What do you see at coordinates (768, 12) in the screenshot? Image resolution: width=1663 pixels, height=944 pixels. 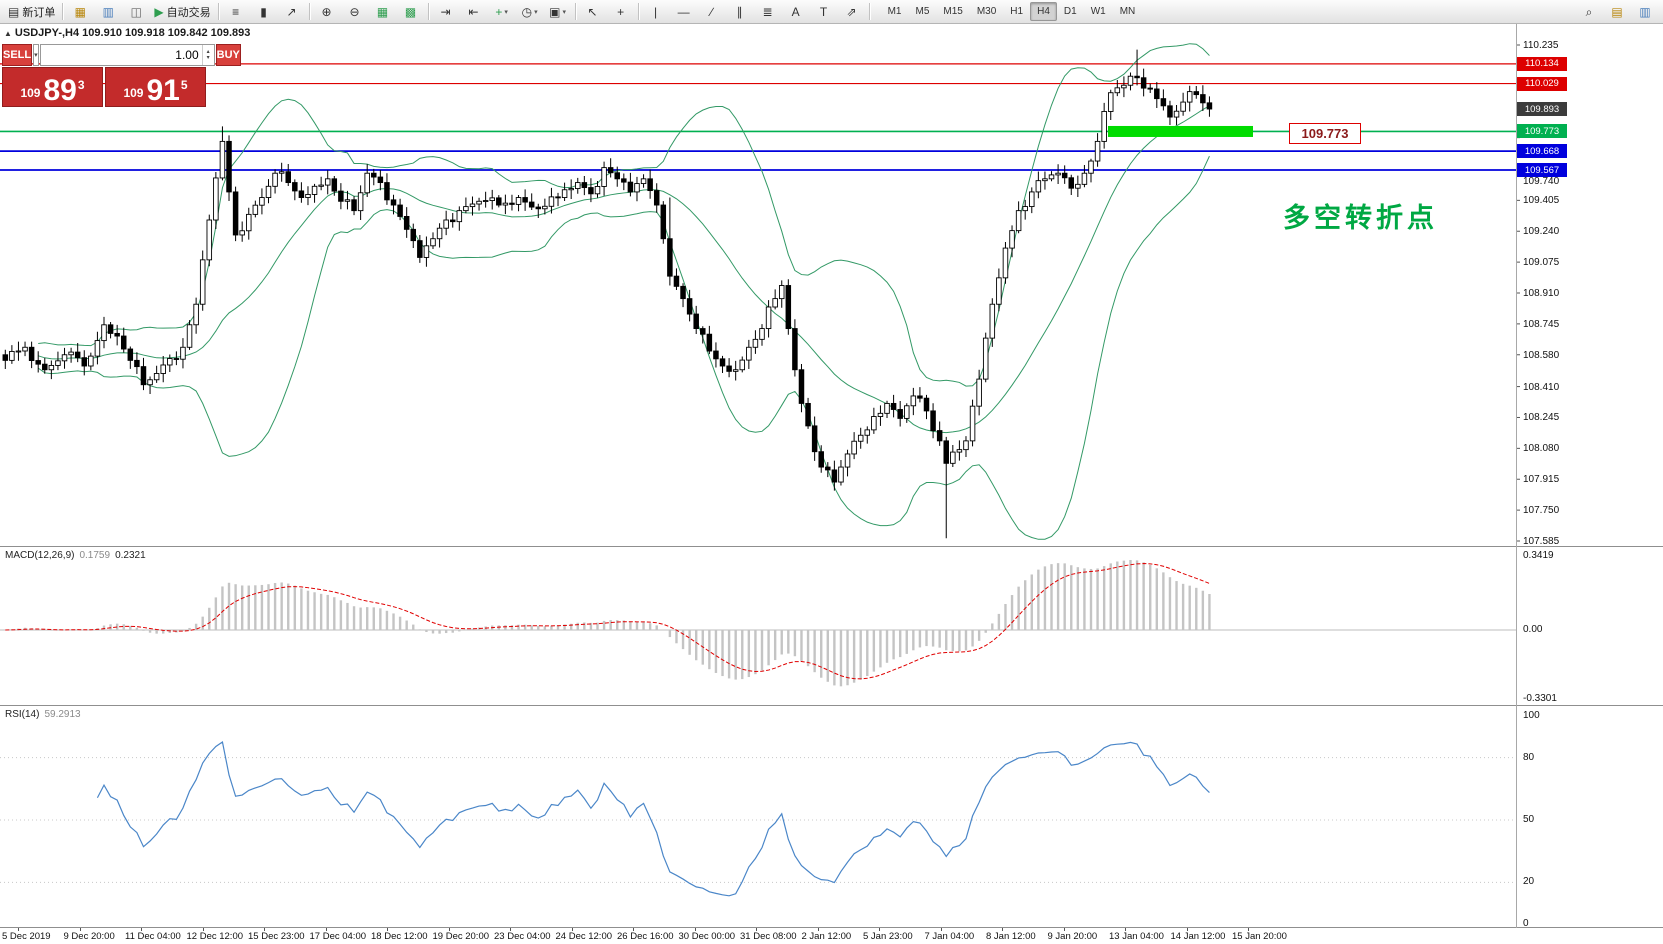 I see `fibonacci-button: ≣` at bounding box center [768, 12].